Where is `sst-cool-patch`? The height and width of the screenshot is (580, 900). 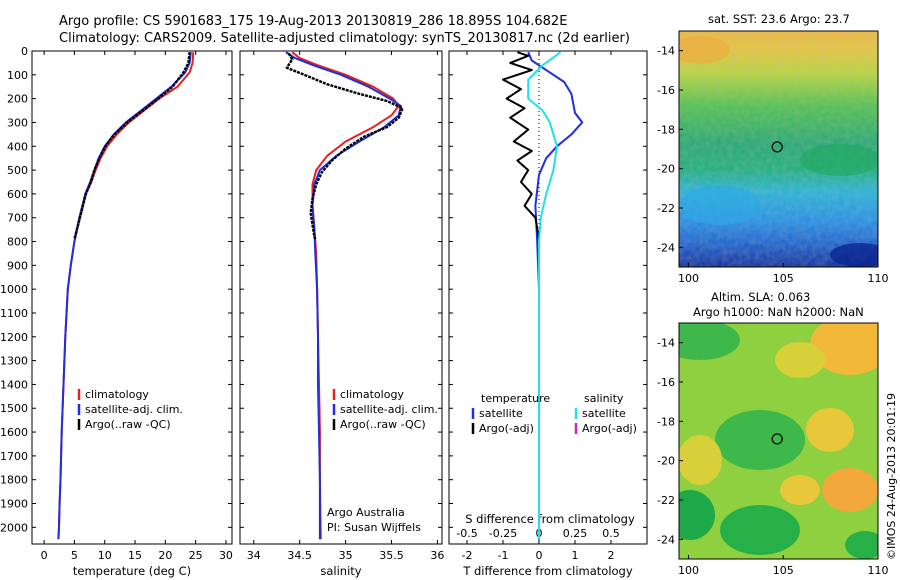 sst-cool-patch is located at coordinates (720, 205).